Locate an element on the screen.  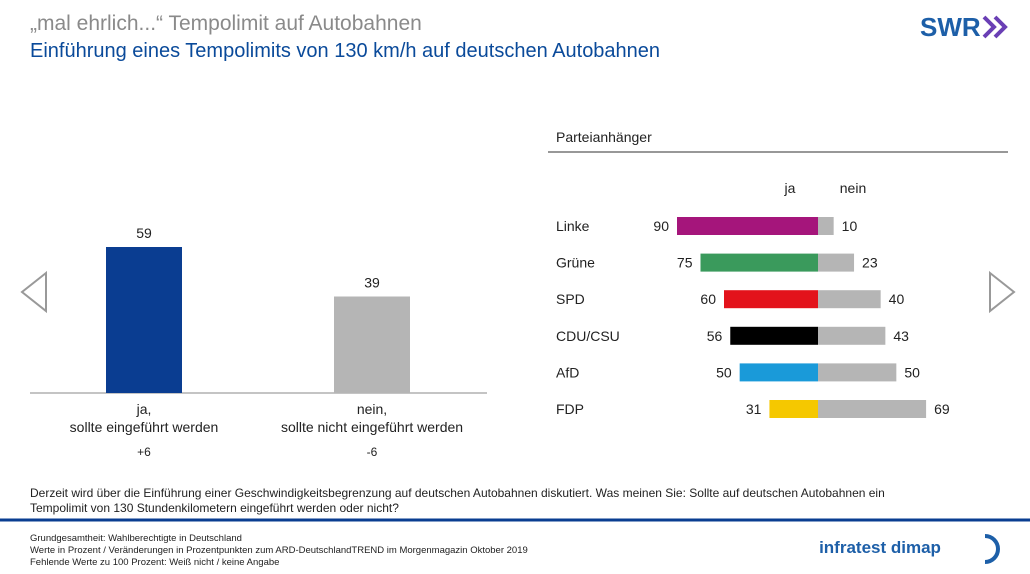
logo: SWR is located at coordinates (950, 27).